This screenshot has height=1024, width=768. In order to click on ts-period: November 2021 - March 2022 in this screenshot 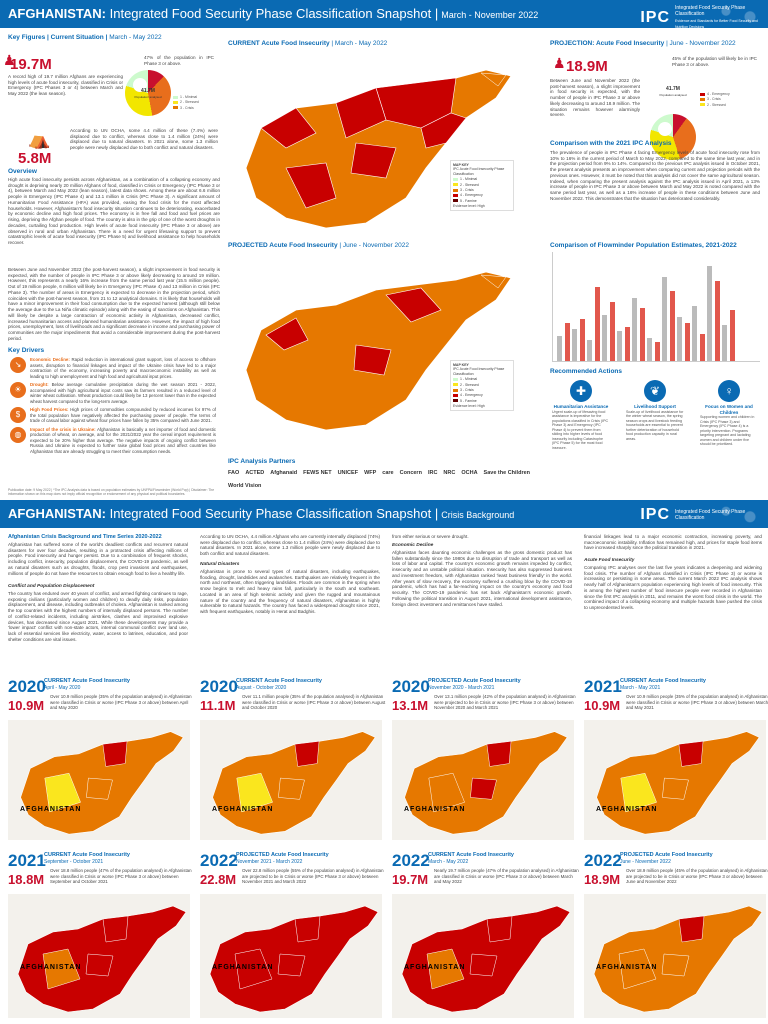, I will do `click(269, 862)`.